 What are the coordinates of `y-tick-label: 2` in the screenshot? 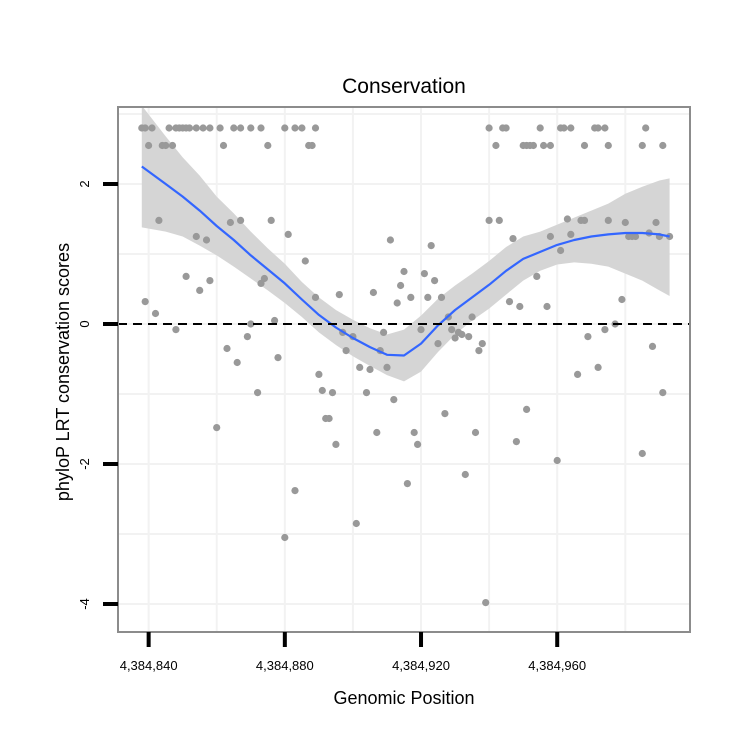 It's located at (84, 183).